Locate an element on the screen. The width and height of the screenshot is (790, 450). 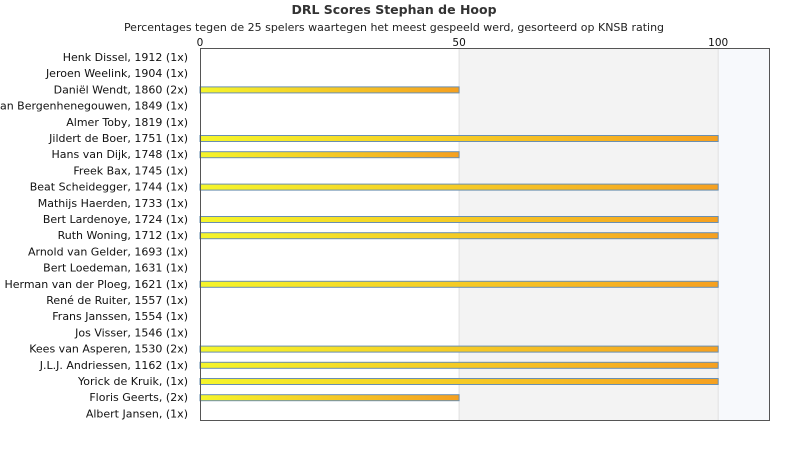
x-tick-label: 50 is located at coordinates (458, 43).